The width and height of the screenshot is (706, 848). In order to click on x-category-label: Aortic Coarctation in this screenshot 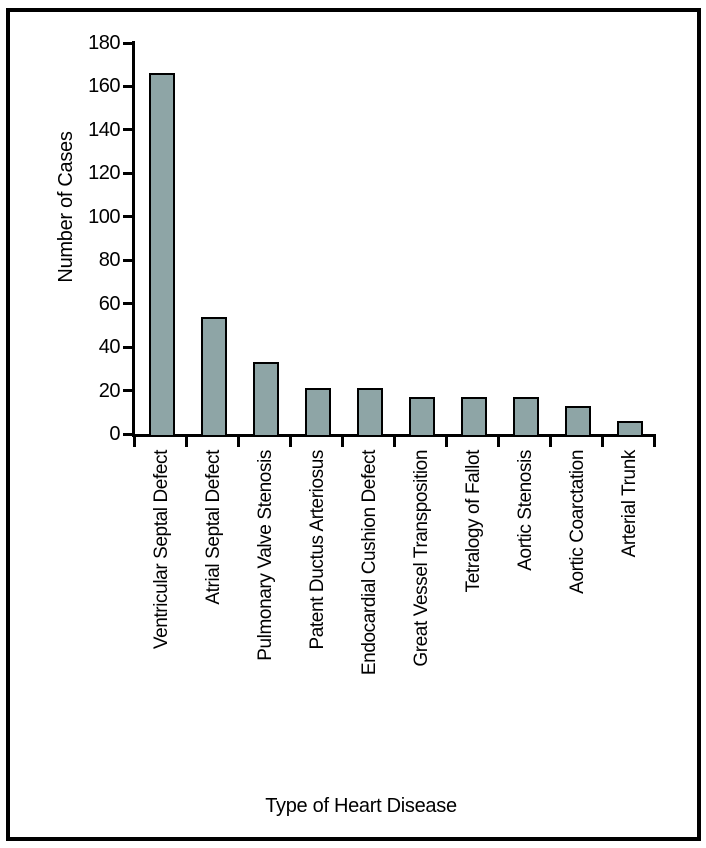, I will do `click(577, 522)`.